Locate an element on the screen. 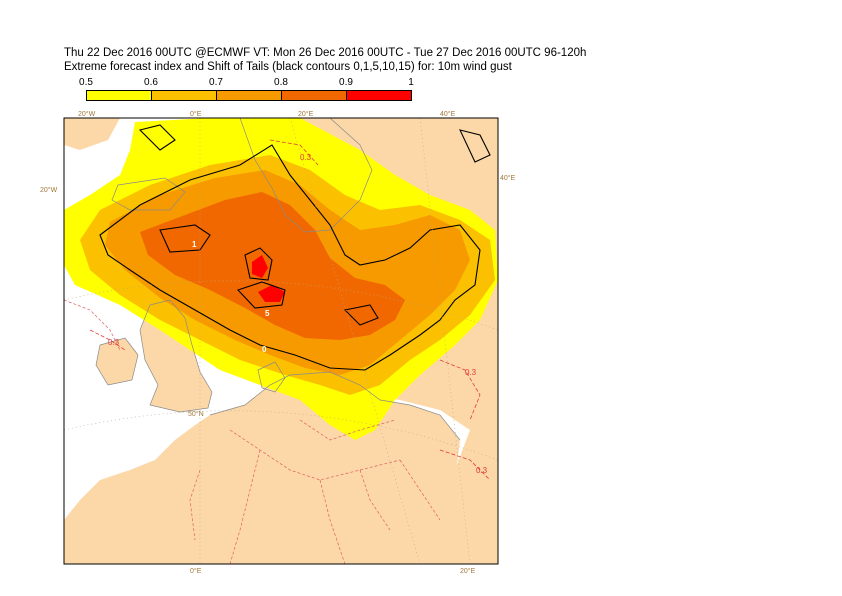 The height and width of the screenshot is (596, 842). label-top-40e: 40°E is located at coordinates (448, 114).